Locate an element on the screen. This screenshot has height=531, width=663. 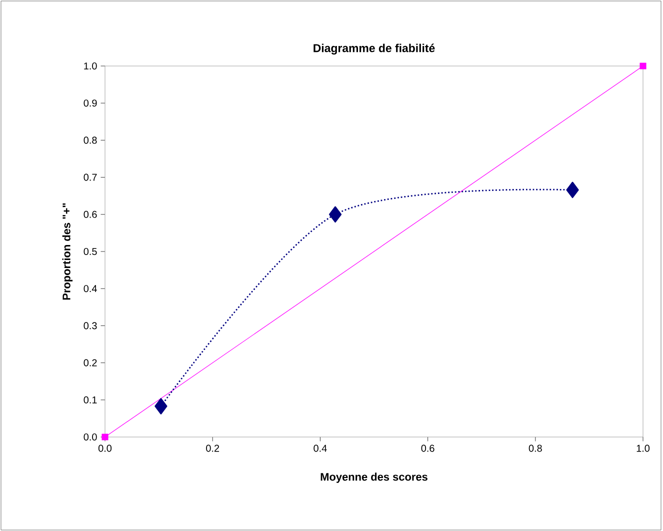
x-tick-label: 0.8 is located at coordinates (535, 448).